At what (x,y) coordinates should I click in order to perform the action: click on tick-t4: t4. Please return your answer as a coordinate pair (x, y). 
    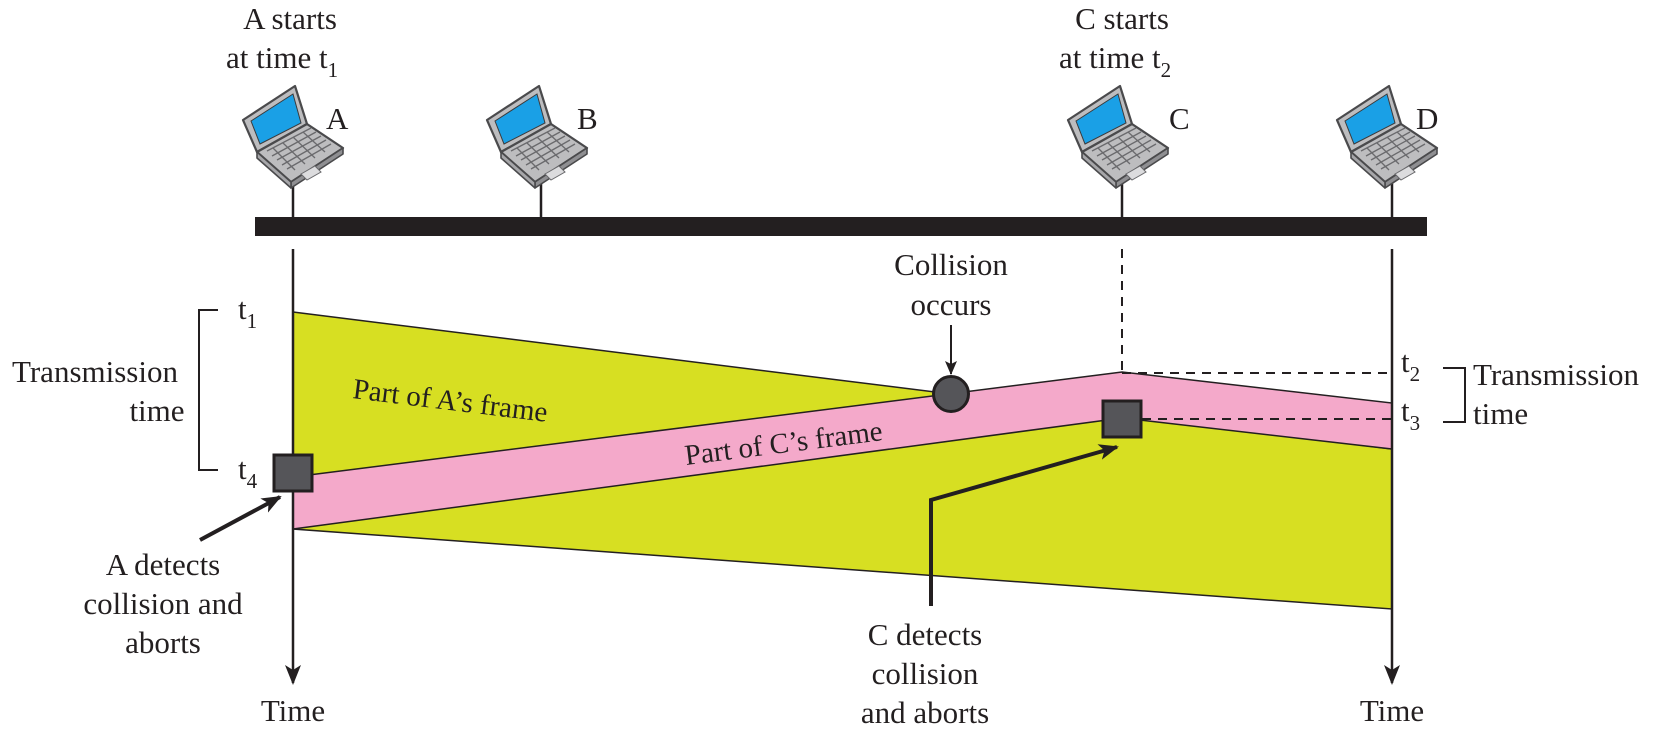
    Looking at the image, I should click on (248, 472).